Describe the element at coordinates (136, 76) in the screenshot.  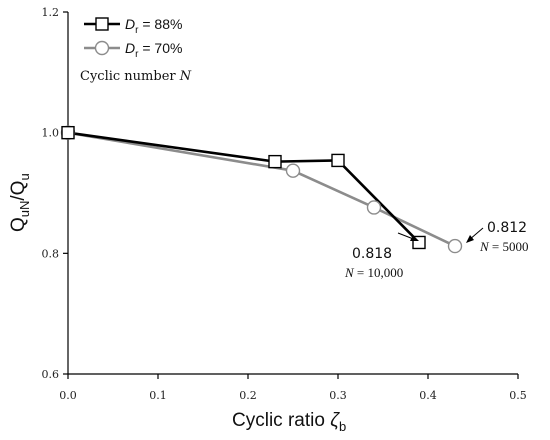
I see `cyclic-number-note: Cyclic number N` at that location.